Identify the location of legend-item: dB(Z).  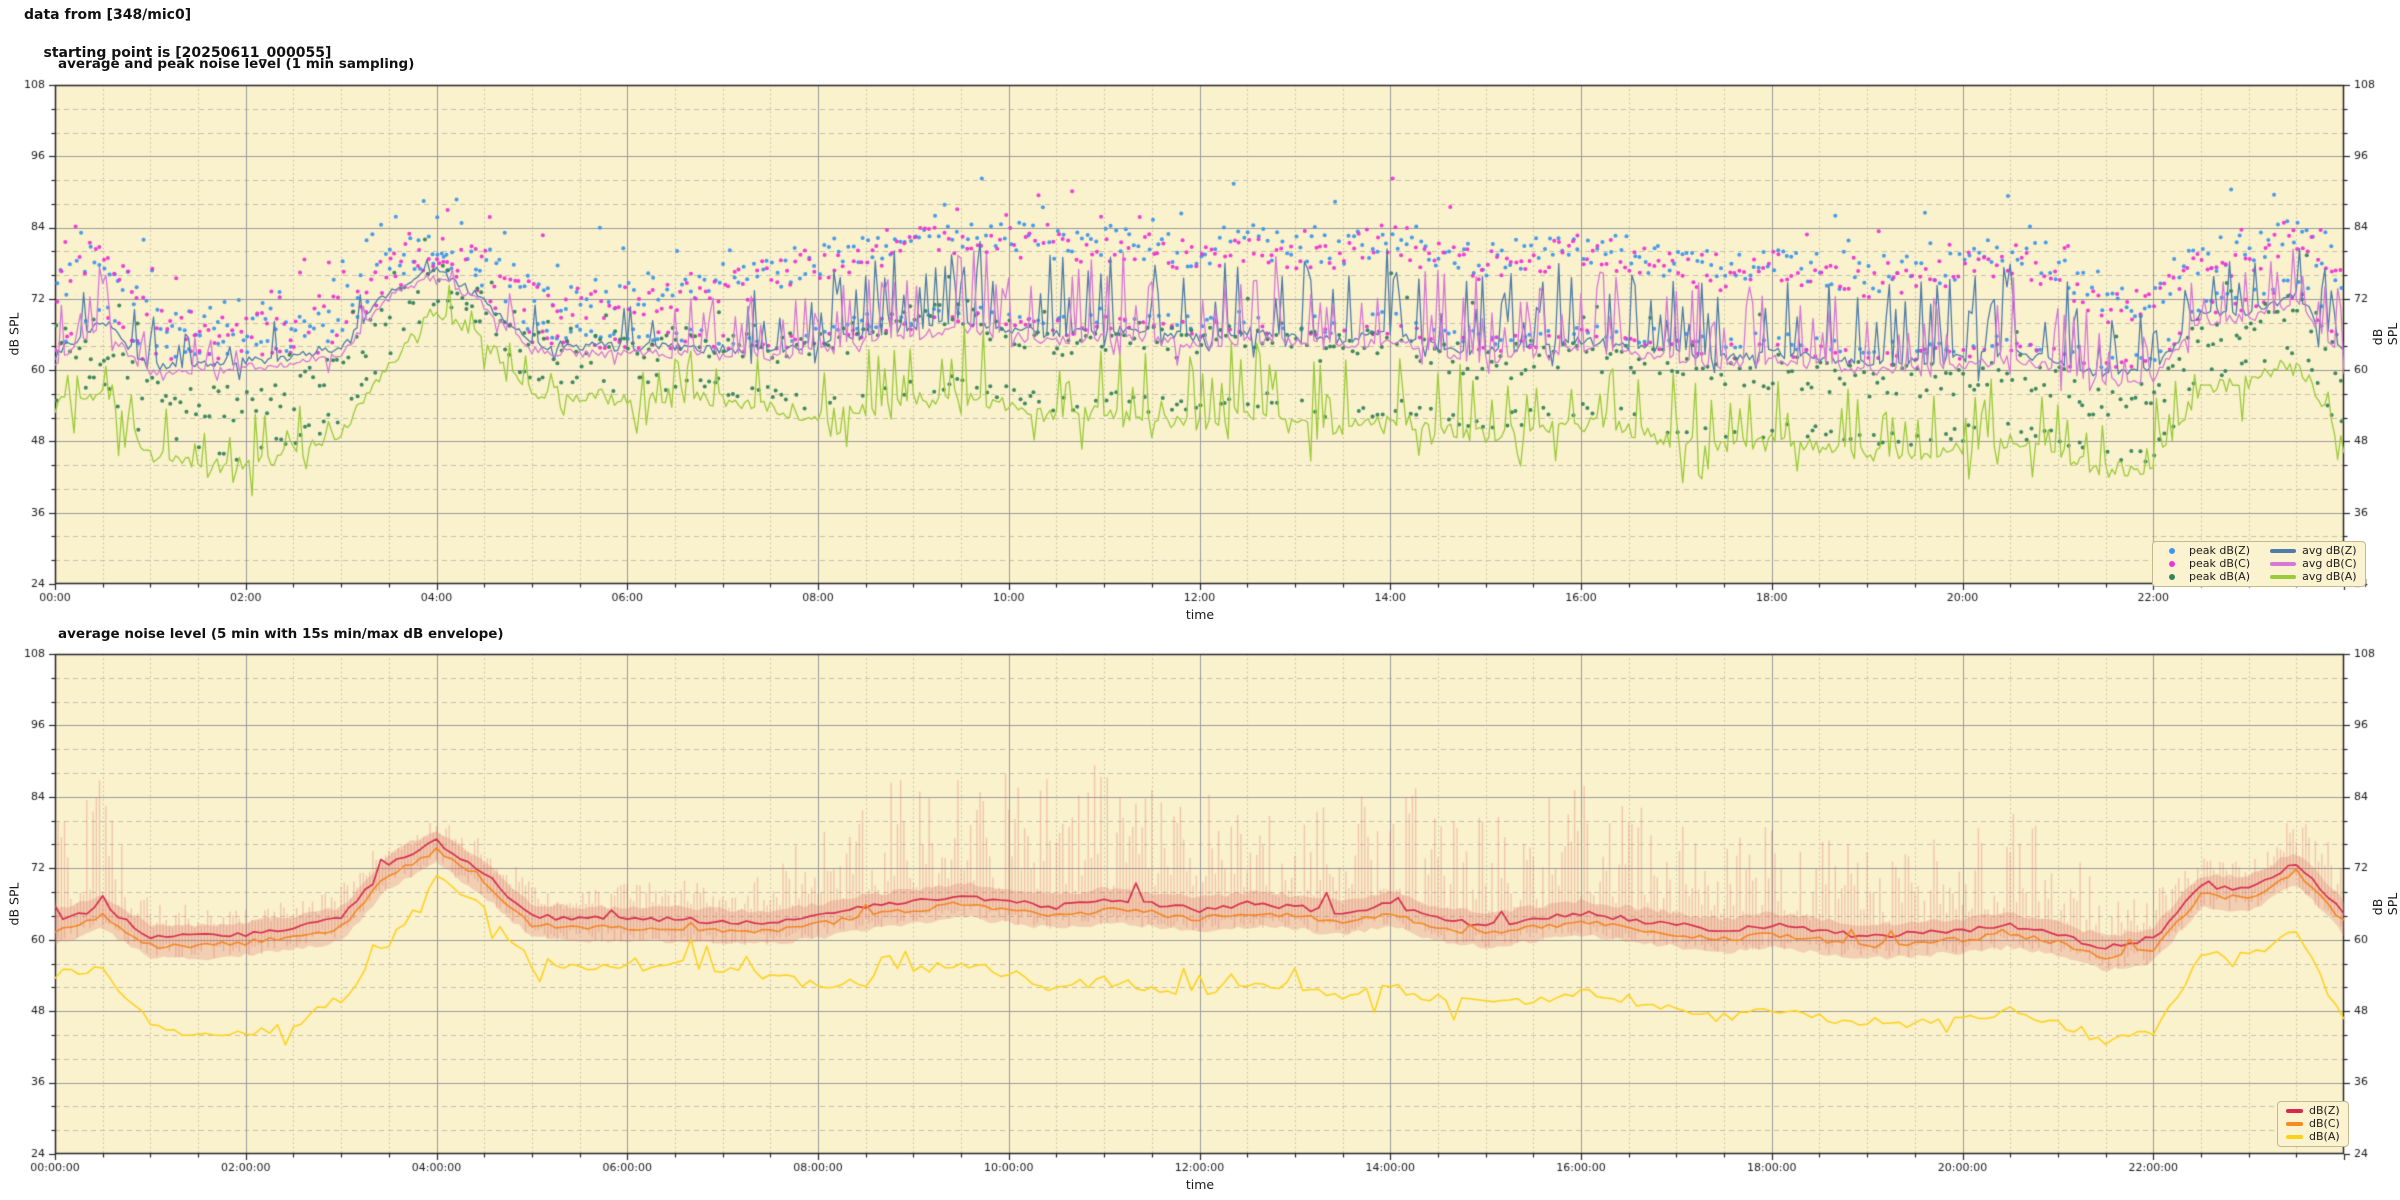
(2313, 1111).